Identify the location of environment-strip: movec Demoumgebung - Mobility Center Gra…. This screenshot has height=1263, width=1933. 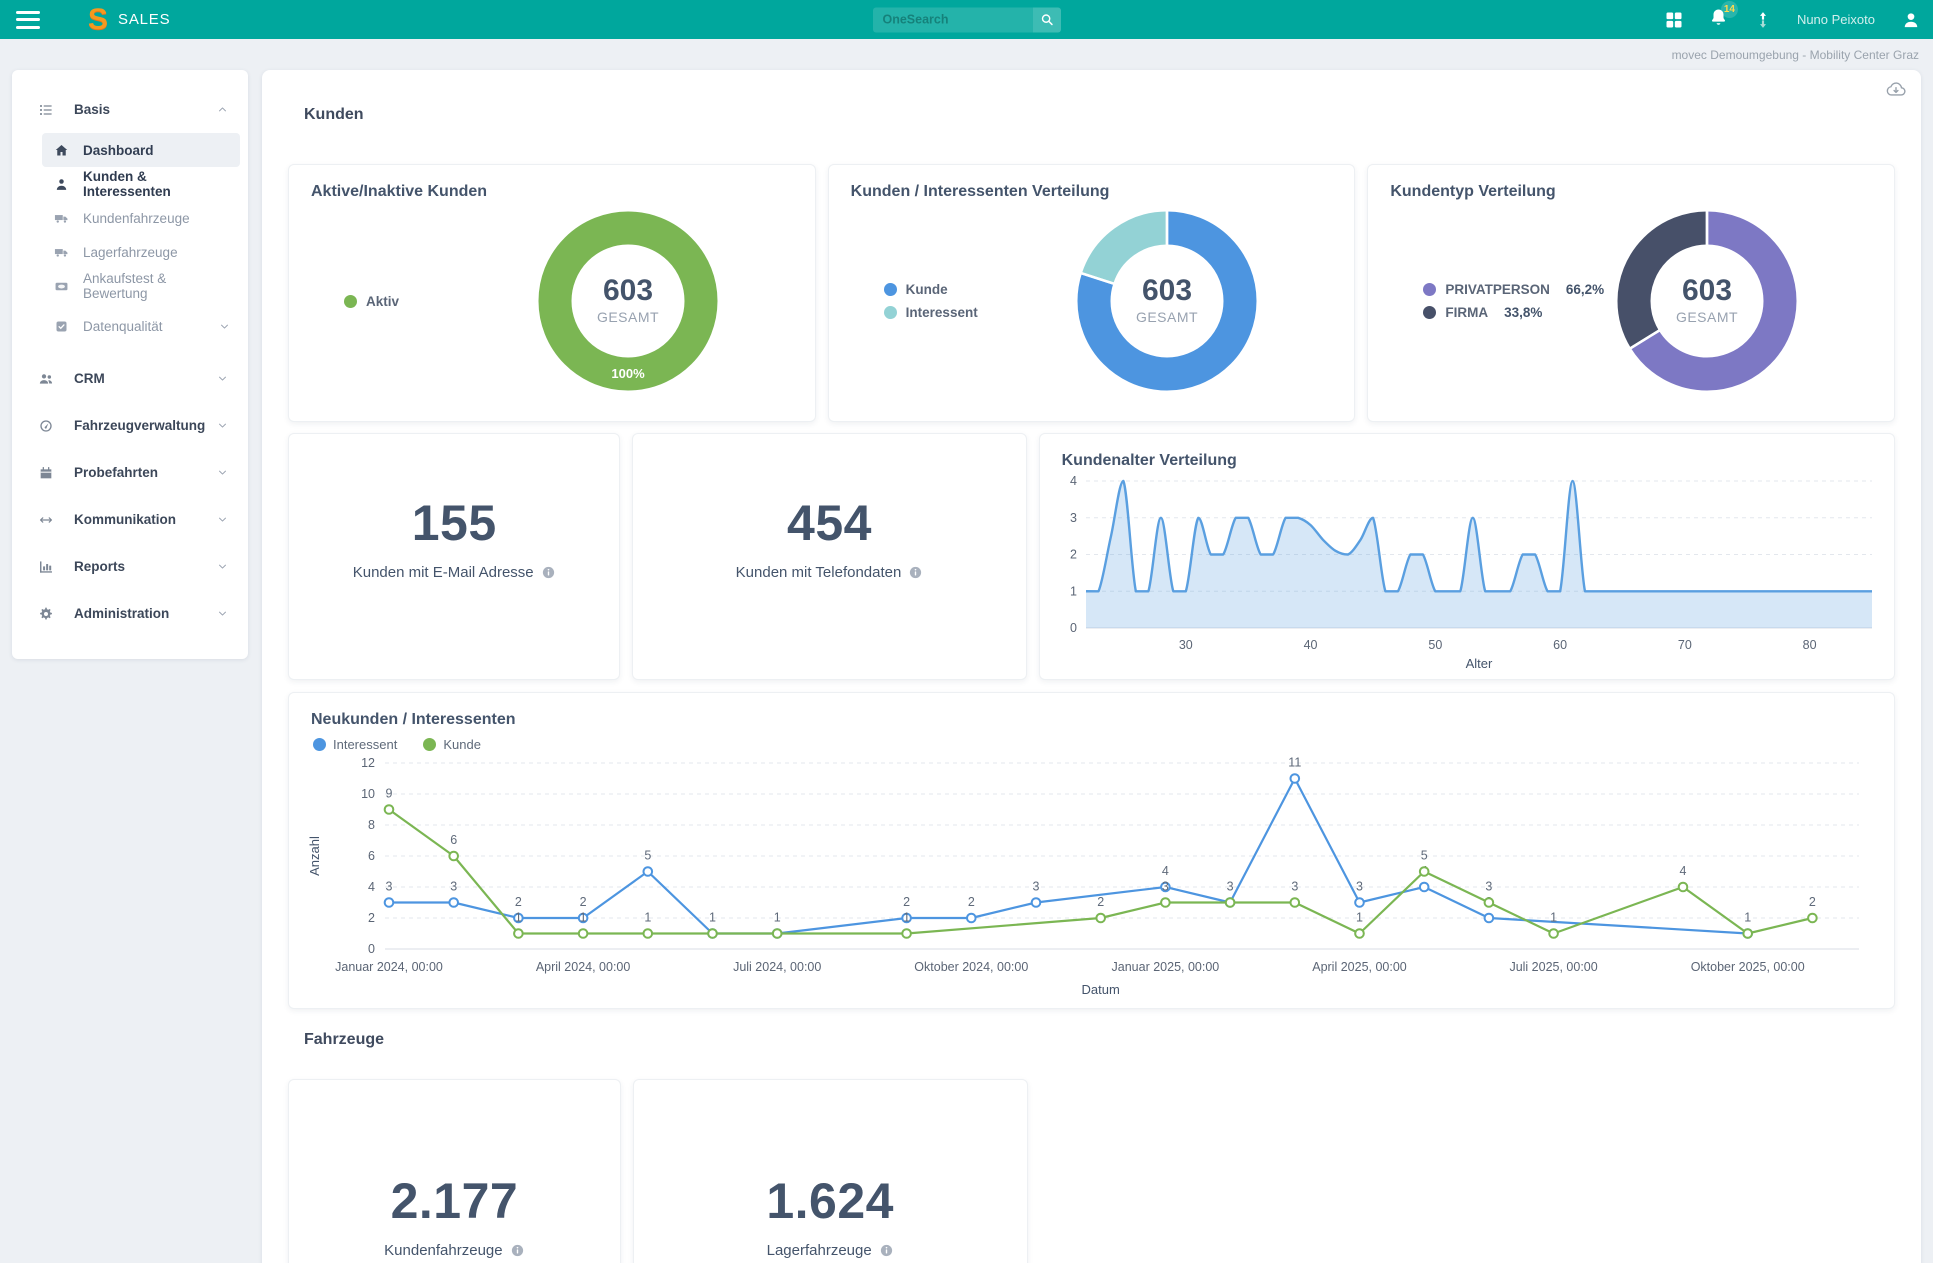
(966, 54).